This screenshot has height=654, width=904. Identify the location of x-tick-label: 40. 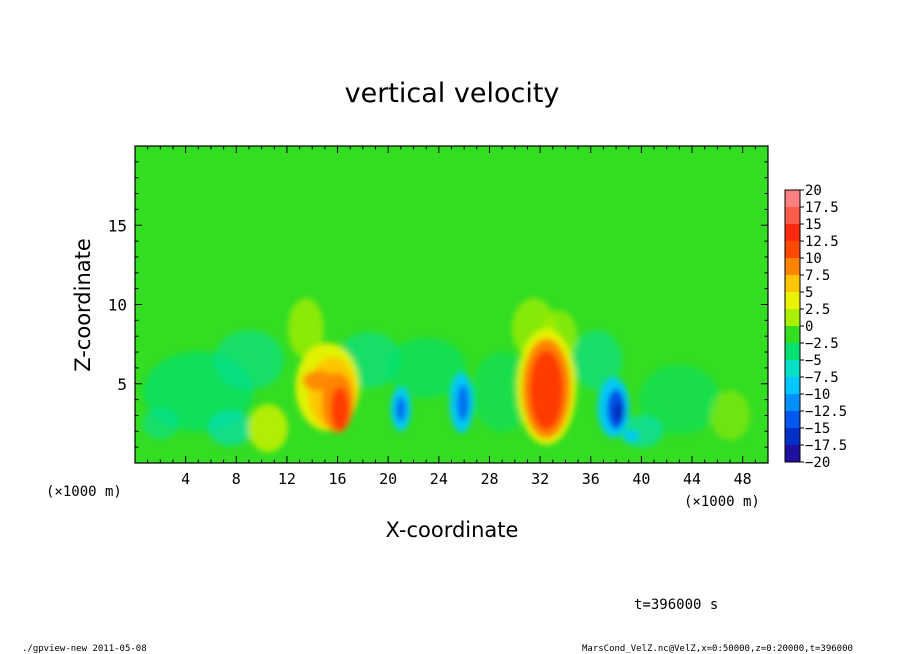
(641, 479).